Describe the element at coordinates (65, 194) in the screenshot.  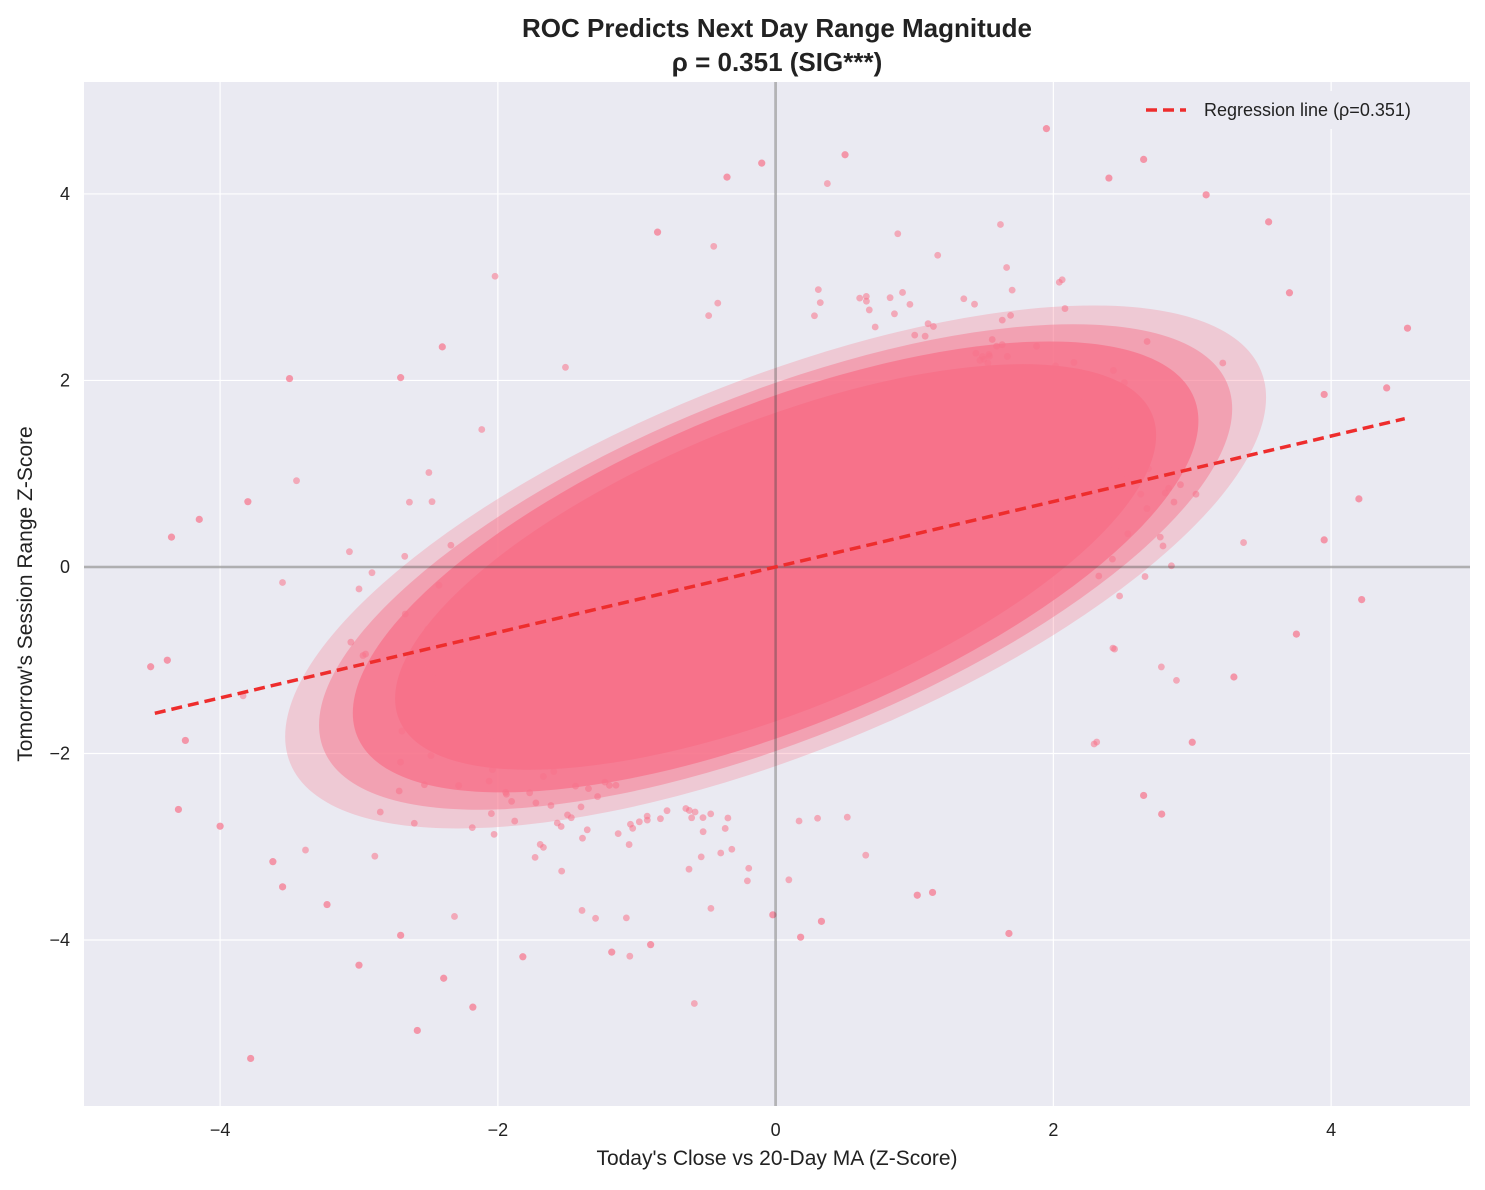
I see `y-tick-label: 4` at that location.